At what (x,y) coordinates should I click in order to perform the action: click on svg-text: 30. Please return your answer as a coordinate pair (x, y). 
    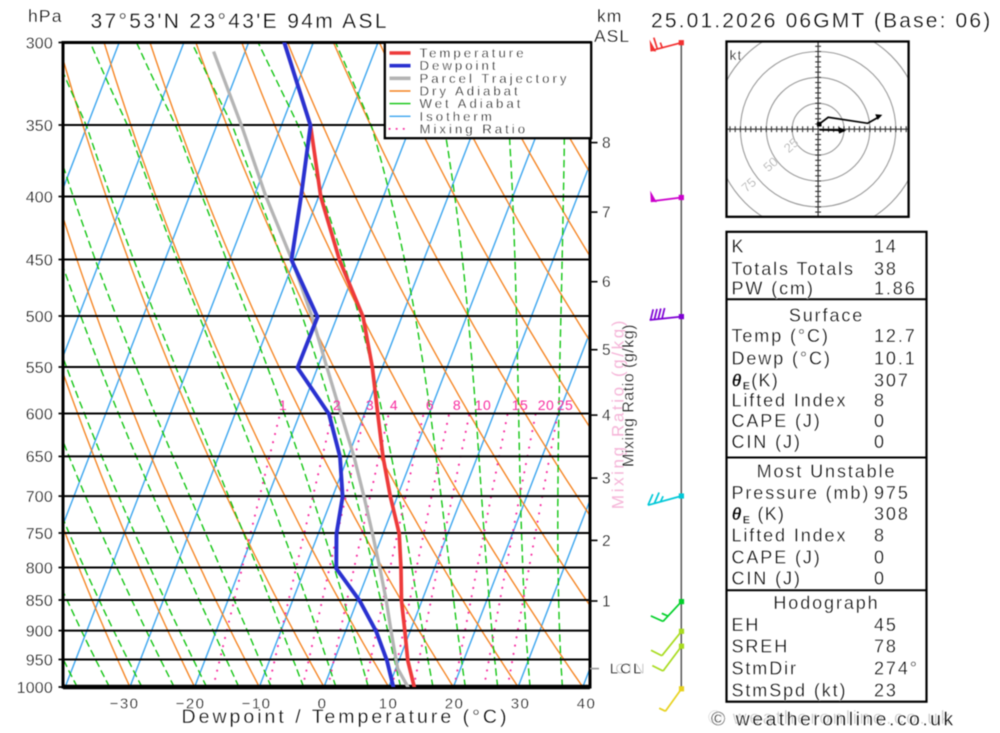
    Looking at the image, I should click on (521, 704).